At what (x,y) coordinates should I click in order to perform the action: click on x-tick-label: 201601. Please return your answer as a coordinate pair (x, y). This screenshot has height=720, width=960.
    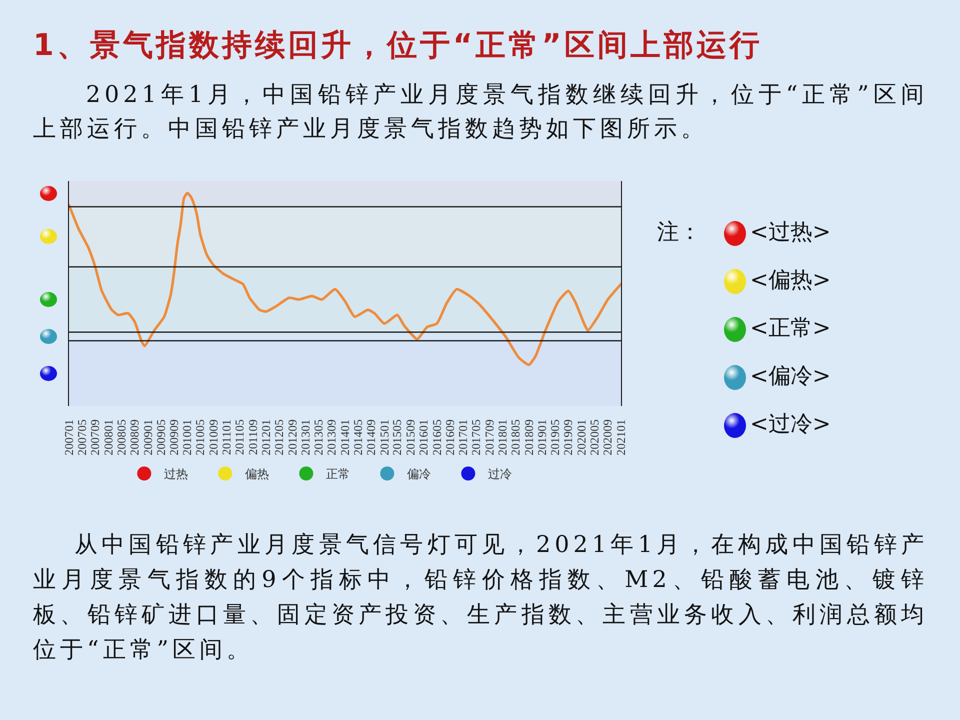
    Looking at the image, I should click on (423, 437).